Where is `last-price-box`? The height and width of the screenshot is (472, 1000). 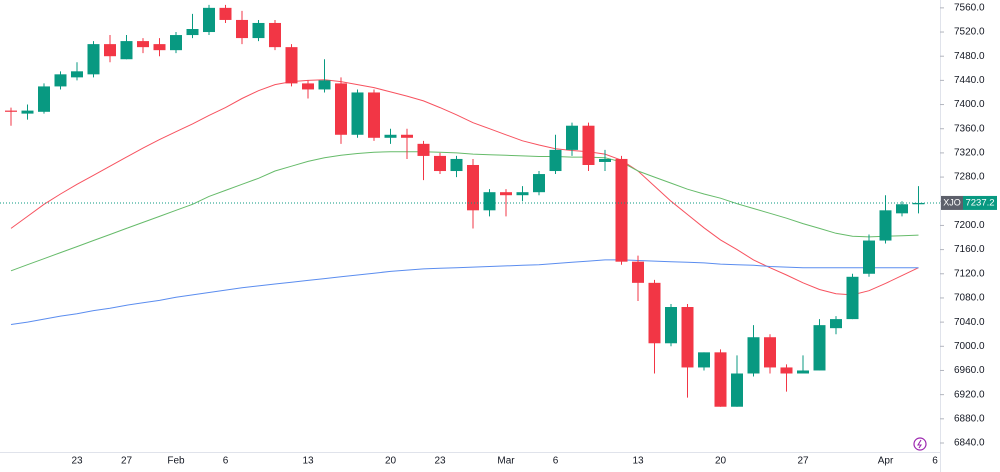
last-price-box is located at coordinates (980, 202).